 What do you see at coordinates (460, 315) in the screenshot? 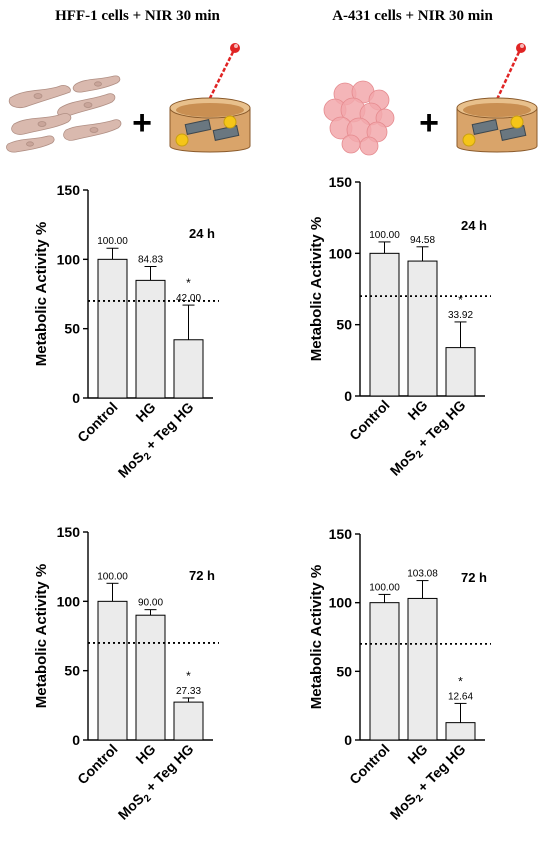
I see `data-label: 33.92` at bounding box center [460, 315].